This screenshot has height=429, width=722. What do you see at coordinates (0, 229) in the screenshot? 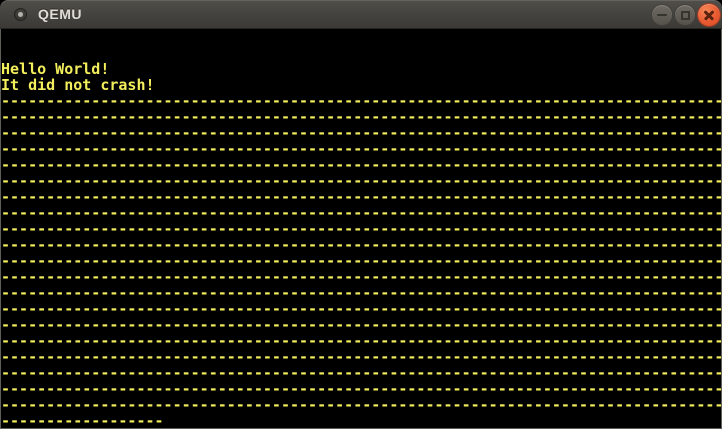
I see `window-border-left` at bounding box center [0, 229].